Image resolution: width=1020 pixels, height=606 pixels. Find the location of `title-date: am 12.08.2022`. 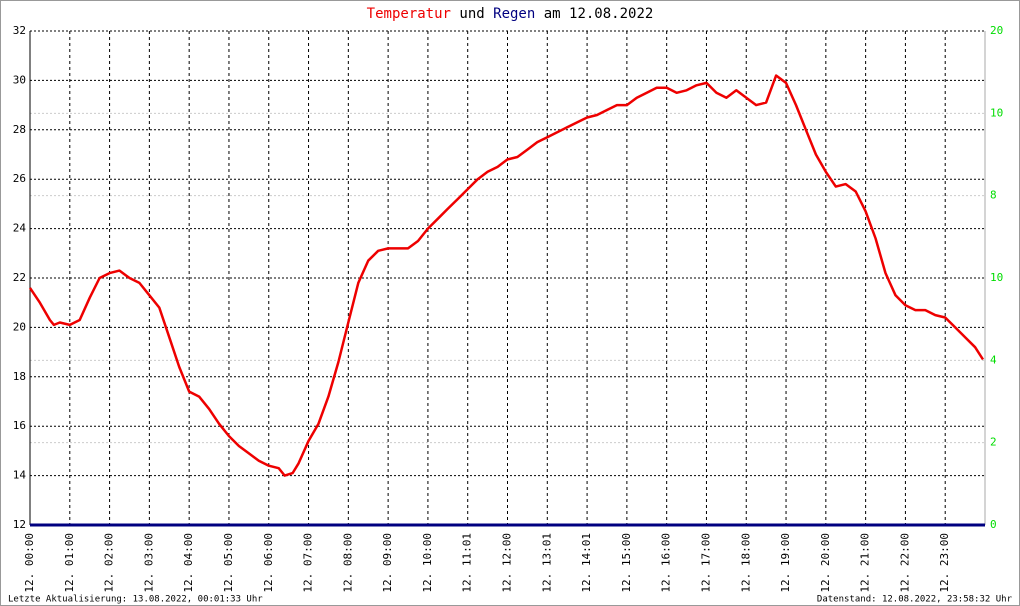

title-date: am 12.08.2022 is located at coordinates (599, 14).